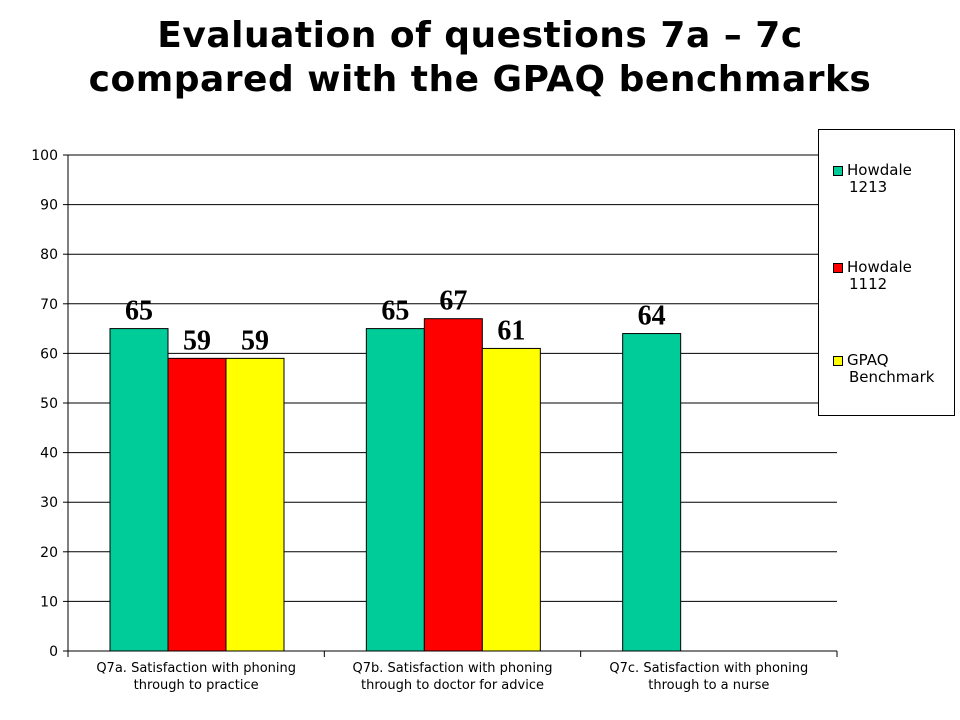  Describe the element at coordinates (511, 330) in the screenshot. I see `data-label: 61` at that location.